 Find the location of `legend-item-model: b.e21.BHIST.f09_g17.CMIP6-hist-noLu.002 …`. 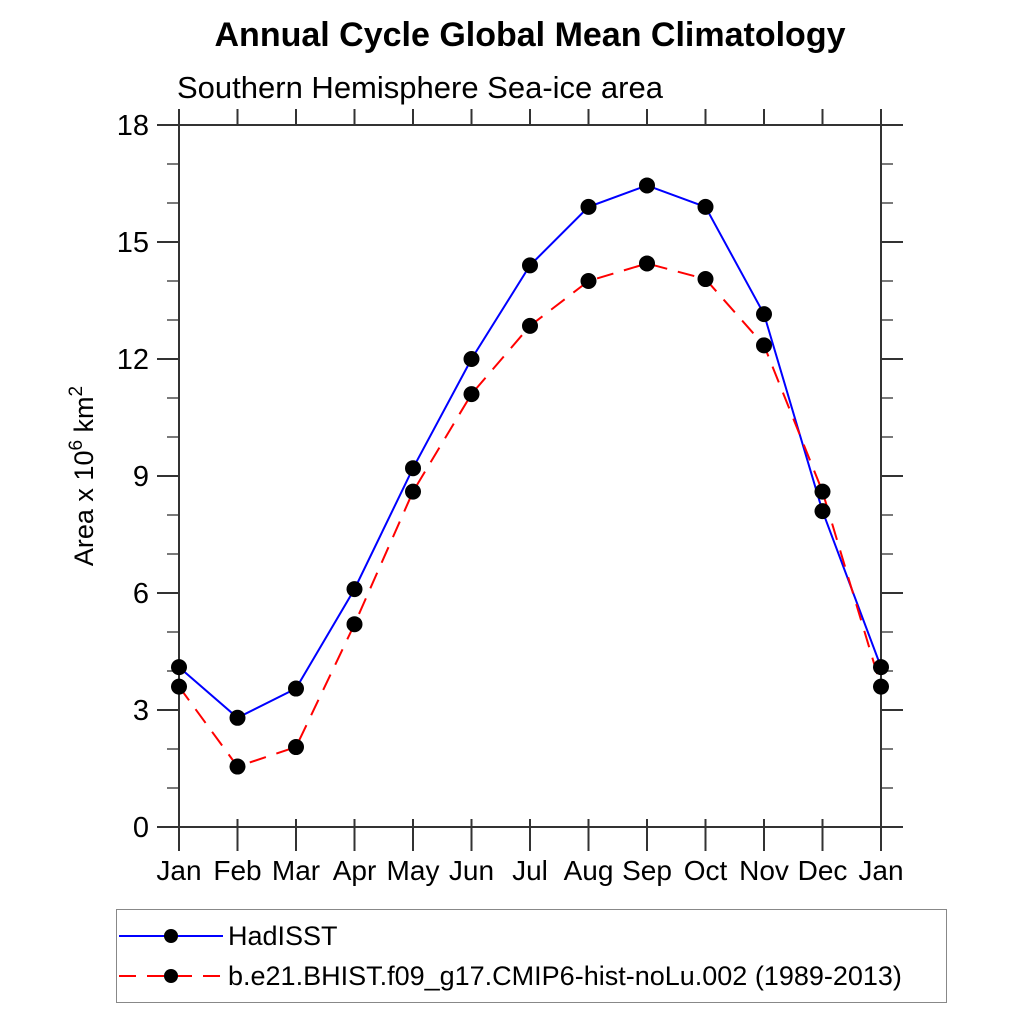

legend-item-model: b.e21.BHIST.f09_g17.CMIP6-hist-noLu.002 … is located at coordinates (532, 976).